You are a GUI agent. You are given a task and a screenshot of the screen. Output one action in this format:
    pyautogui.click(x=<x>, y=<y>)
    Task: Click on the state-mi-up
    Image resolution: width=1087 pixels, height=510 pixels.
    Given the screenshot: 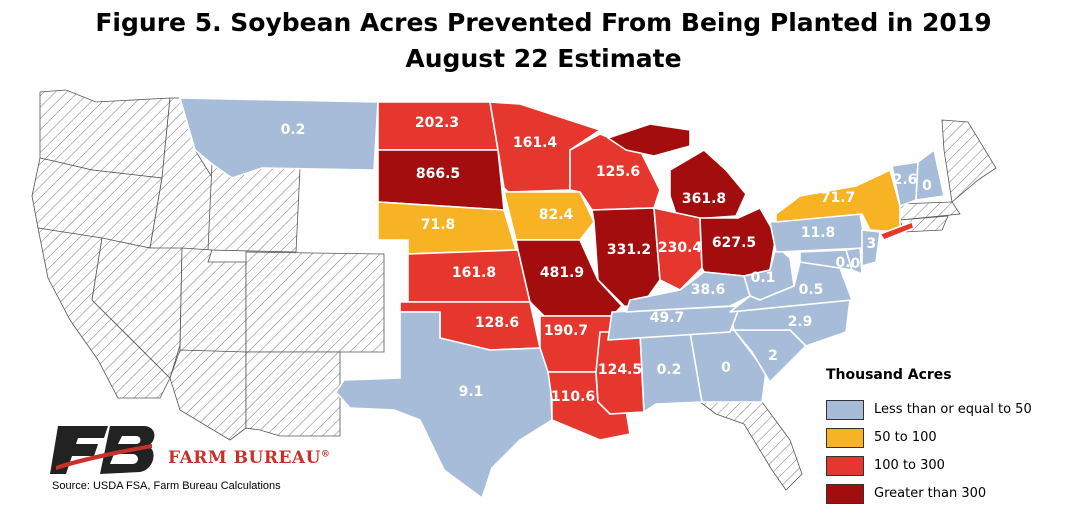 What is the action you would take?
    pyautogui.click(x=649, y=140)
    